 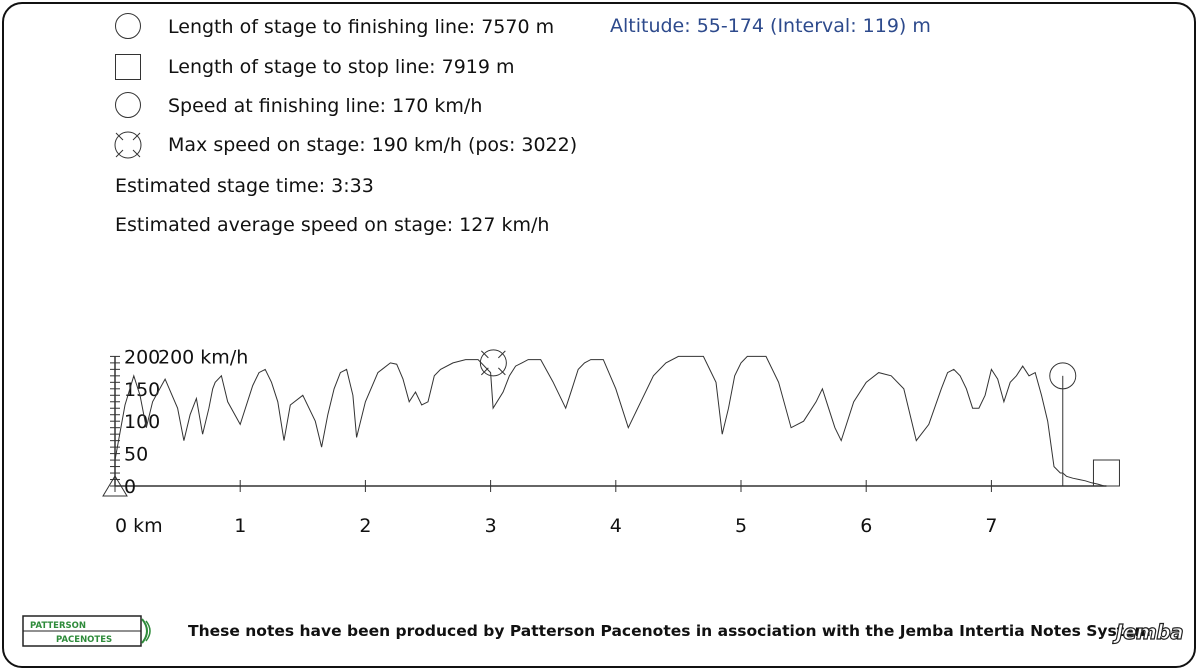 What do you see at coordinates (128, 145) in the screenshot?
I see `max-speed-icon` at bounding box center [128, 145].